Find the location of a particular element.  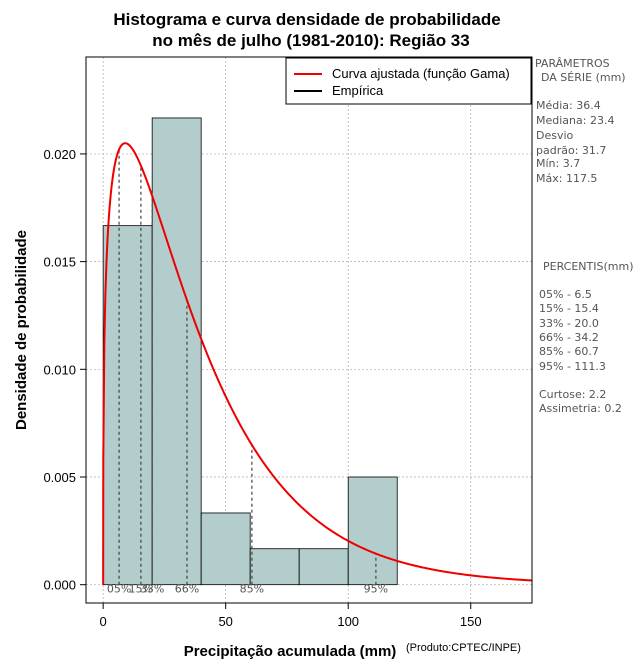

legend: Curva ajustada (função Gama) Empírica is located at coordinates (408, 81).